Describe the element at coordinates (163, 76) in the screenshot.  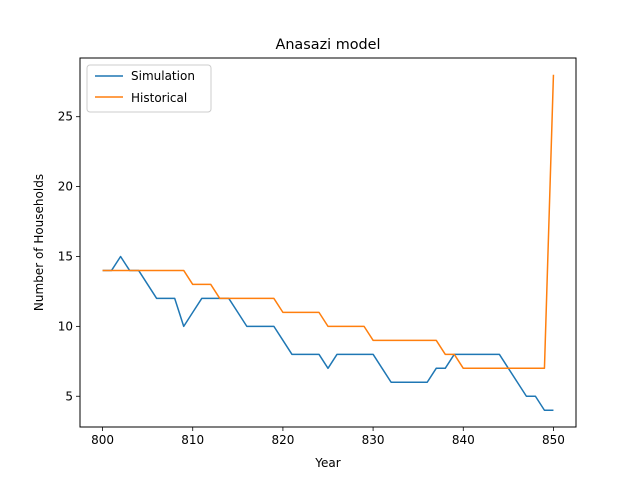
I see `legend-label-simulation: Simulation` at that location.